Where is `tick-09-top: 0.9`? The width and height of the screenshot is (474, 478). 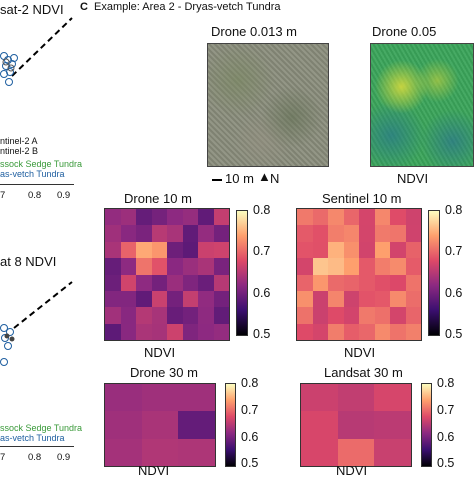
tick-09-top: 0.9 is located at coordinates (64, 195).